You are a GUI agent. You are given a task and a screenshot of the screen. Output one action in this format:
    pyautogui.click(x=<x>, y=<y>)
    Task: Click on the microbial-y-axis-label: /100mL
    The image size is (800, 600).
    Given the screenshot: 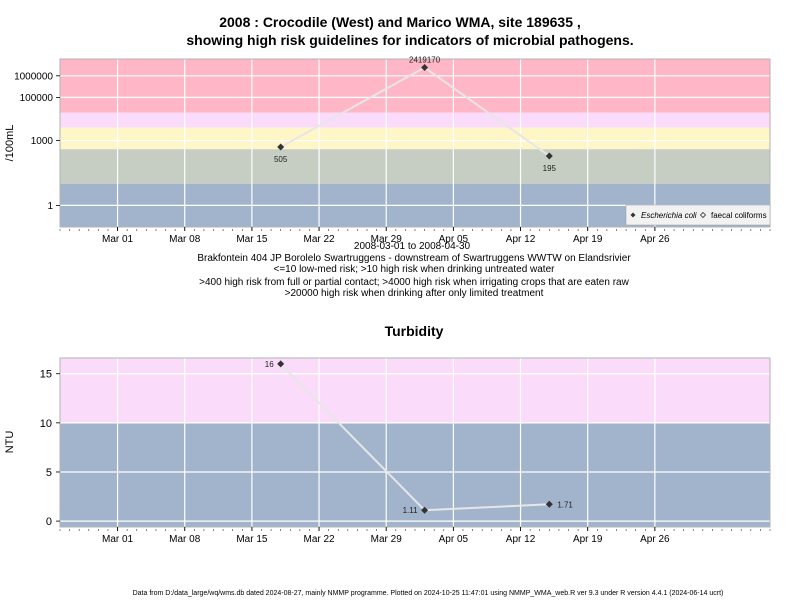 What is the action you would take?
    pyautogui.click(x=10, y=143)
    